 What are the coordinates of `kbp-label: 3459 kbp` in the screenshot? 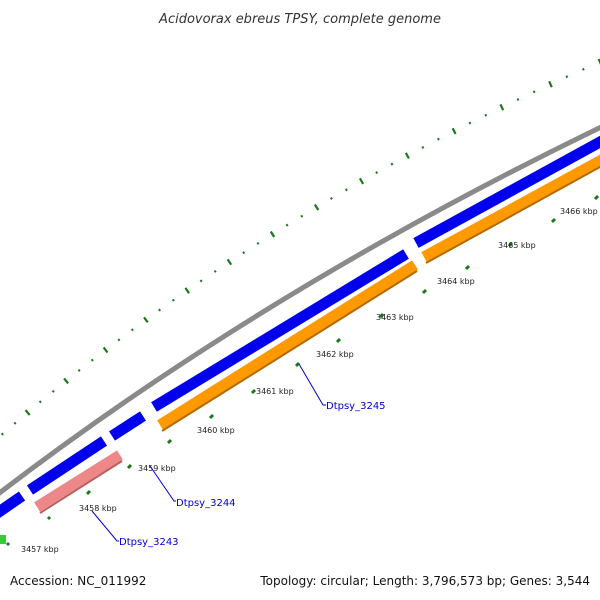 It's located at (157, 468).